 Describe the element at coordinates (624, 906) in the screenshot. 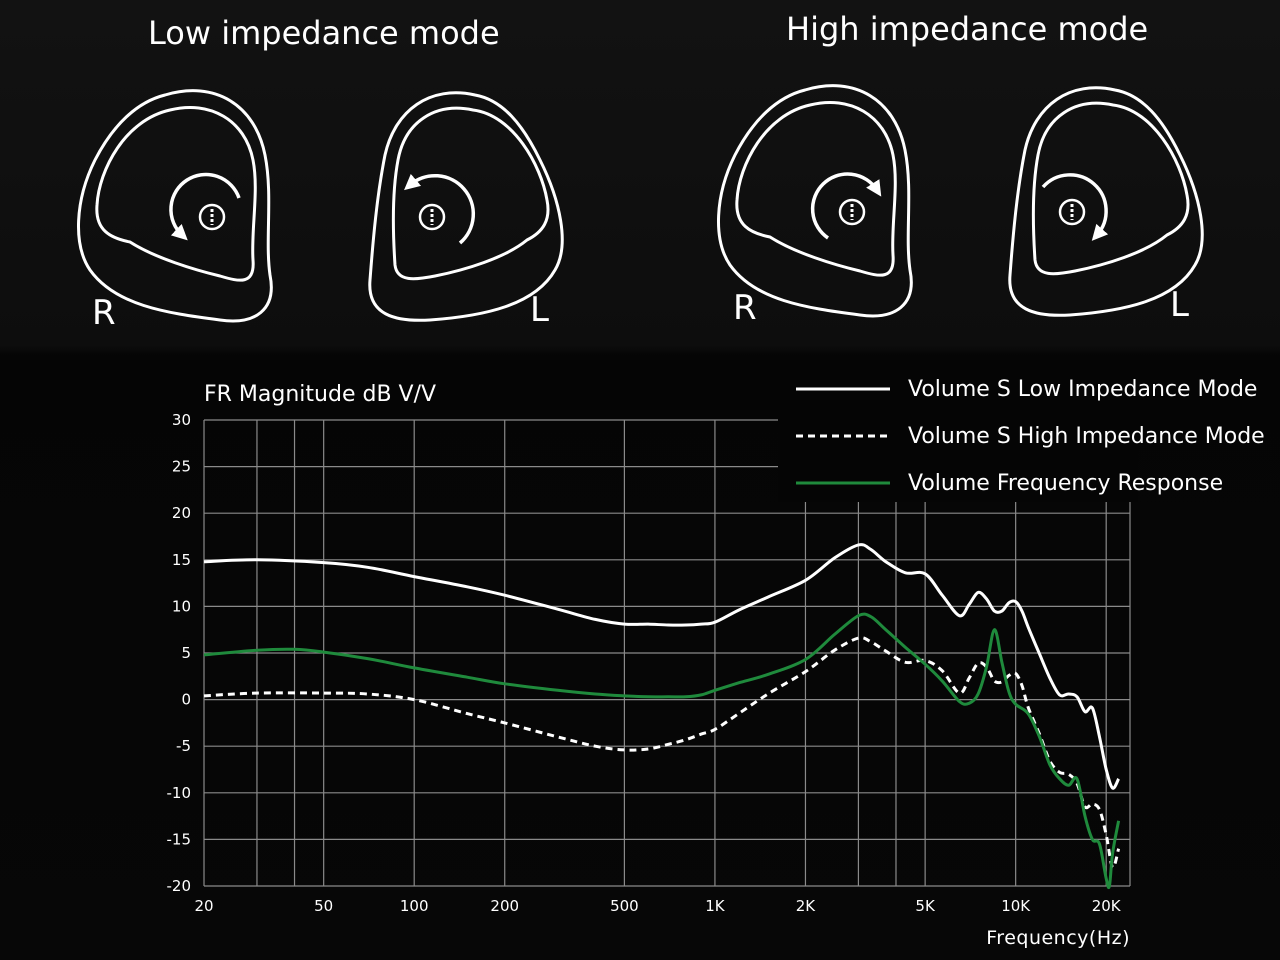

I see `x-tick-label: 500` at that location.